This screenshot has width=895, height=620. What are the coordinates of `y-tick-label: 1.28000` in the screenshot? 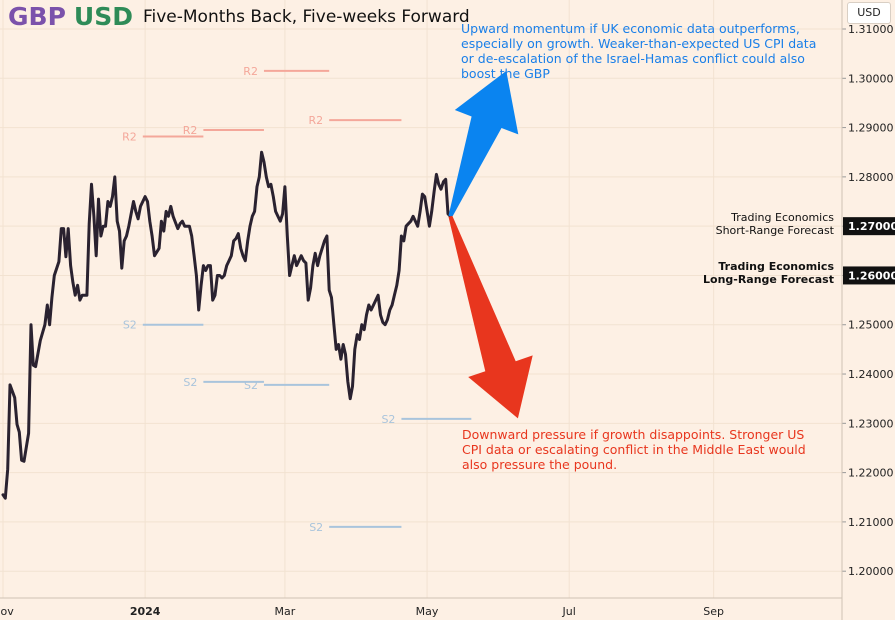 It's located at (871, 177).